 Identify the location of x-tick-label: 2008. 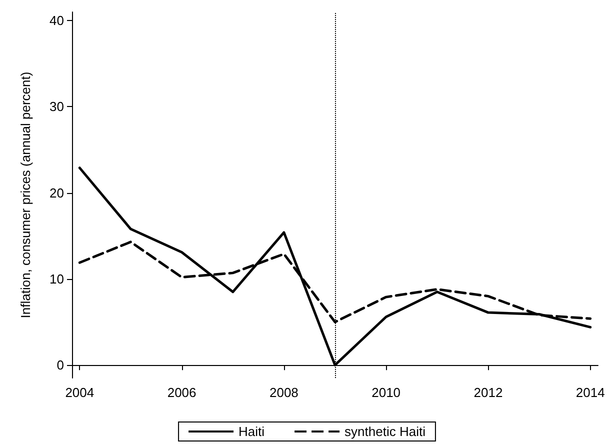
(283, 392).